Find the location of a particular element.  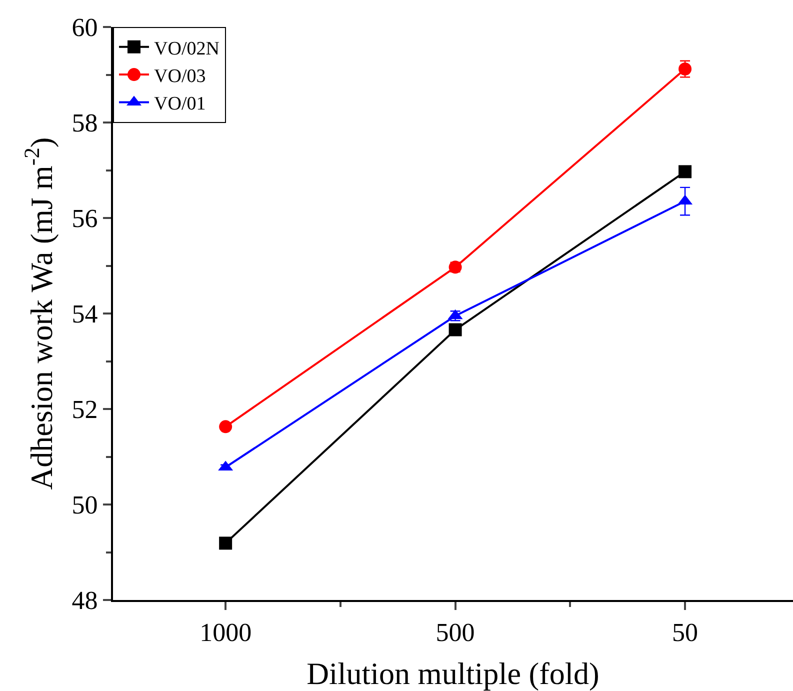

x-tick-label: 500 is located at coordinates (455, 633).